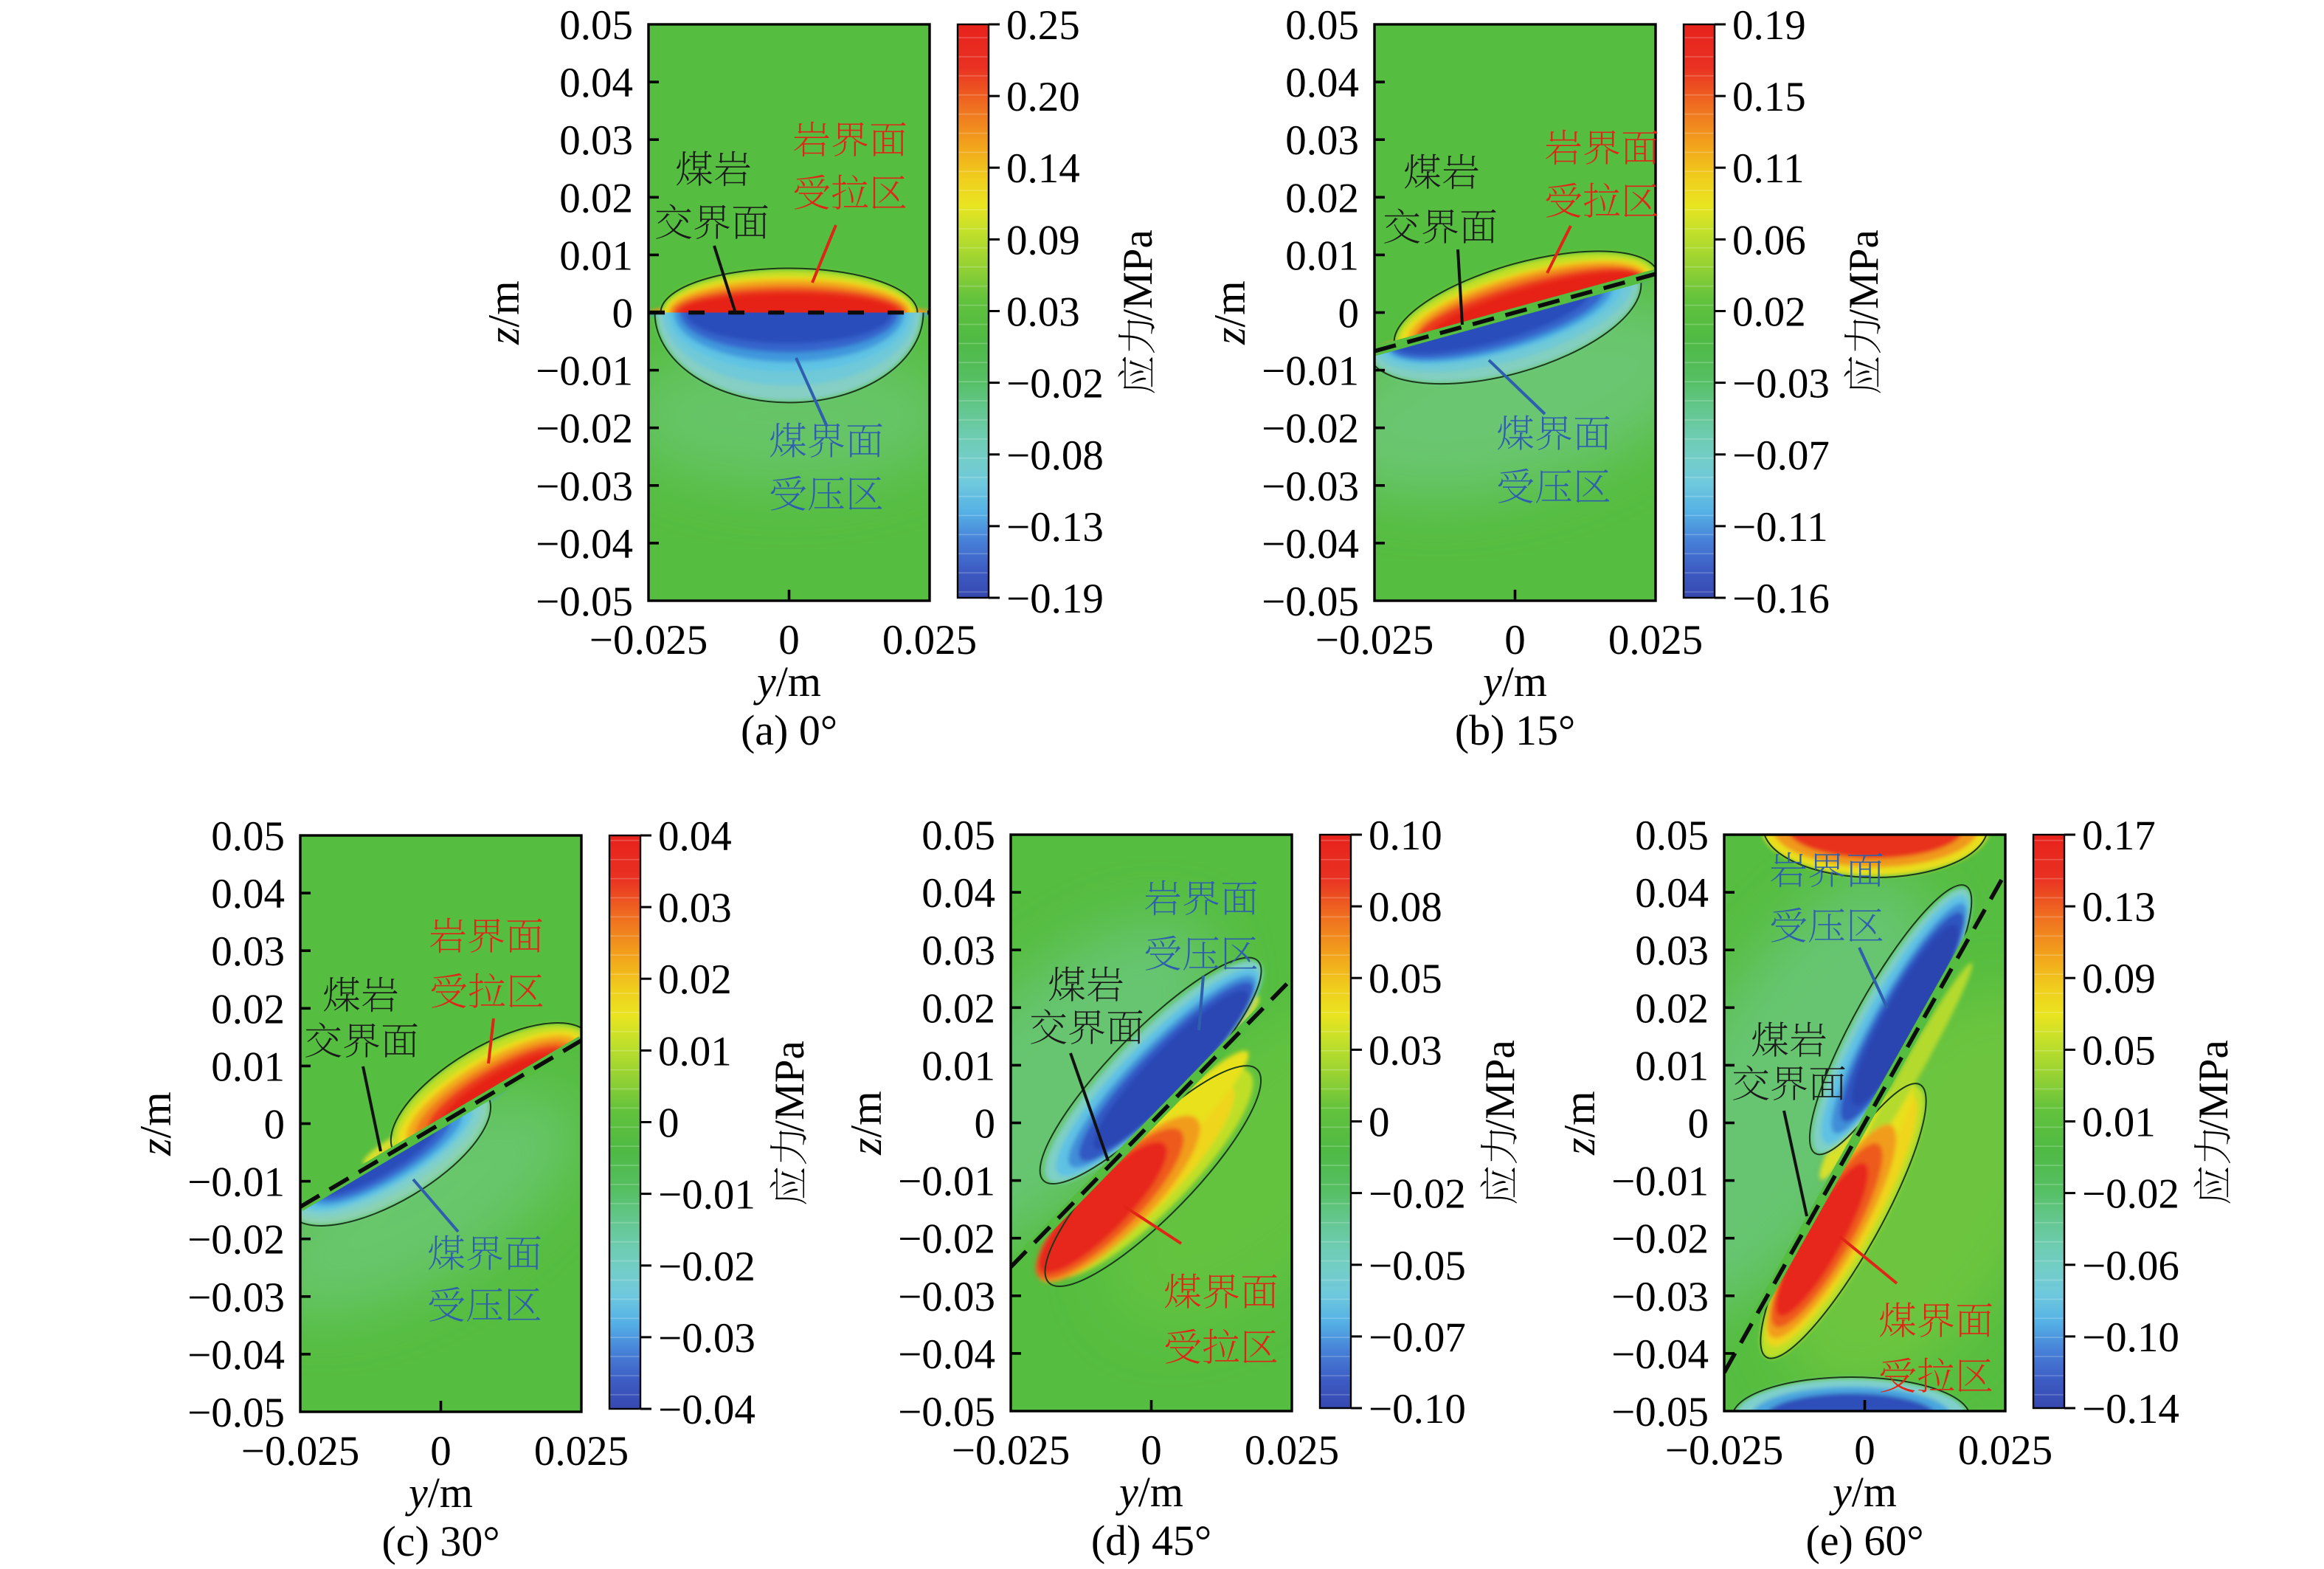  Describe the element at coordinates (2130, 1266) in the screenshot. I see `svg-text: −0.06` at that location.